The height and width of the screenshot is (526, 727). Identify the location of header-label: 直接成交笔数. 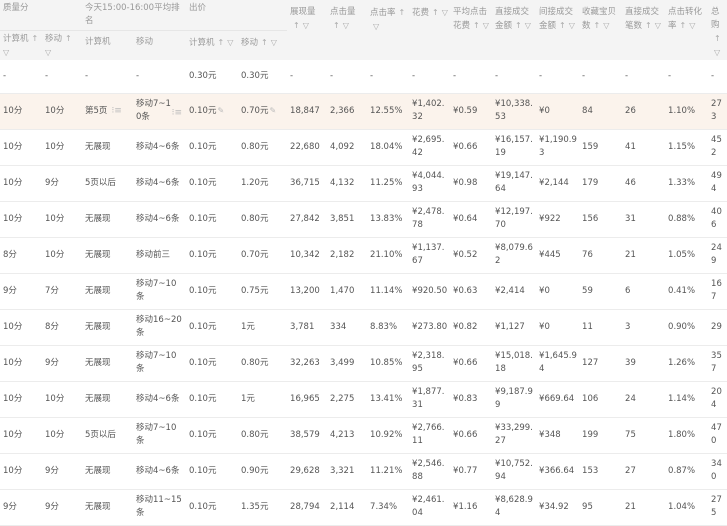
(642, 19).